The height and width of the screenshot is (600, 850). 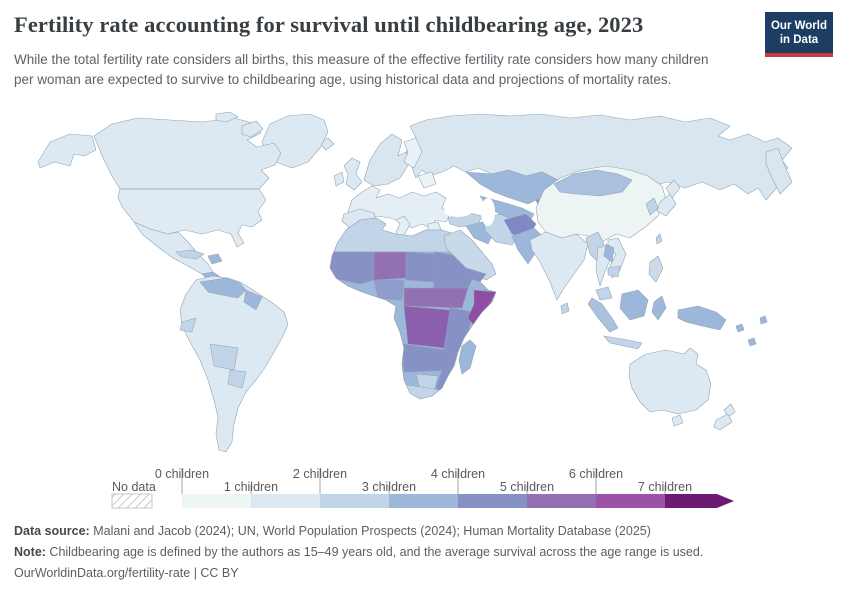 What do you see at coordinates (192, 218) in the screenshot?
I see `region-usa` at bounding box center [192, 218].